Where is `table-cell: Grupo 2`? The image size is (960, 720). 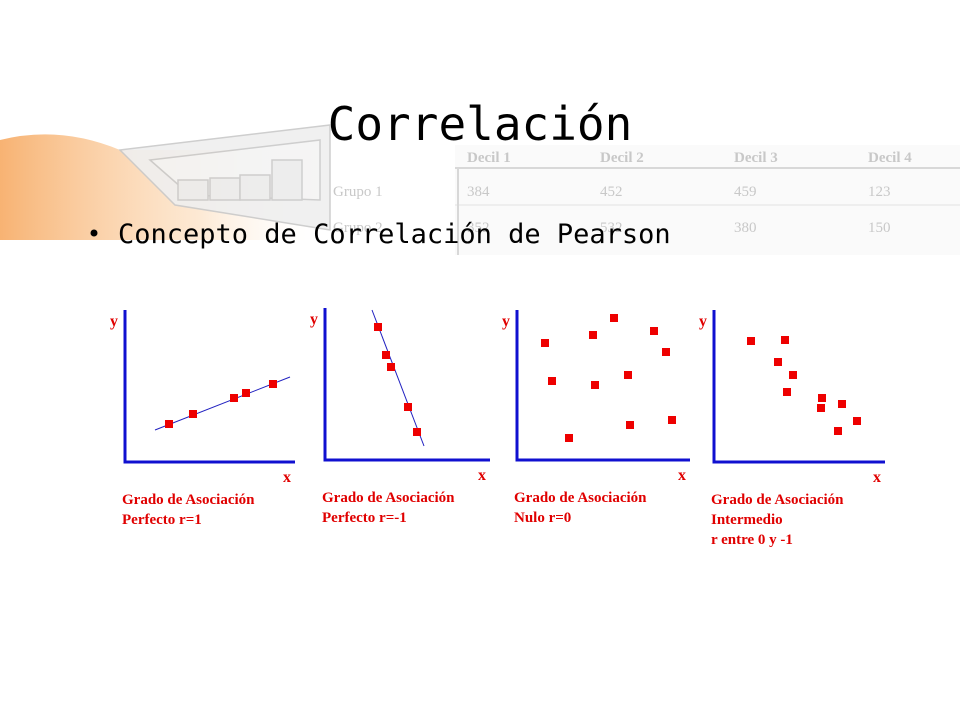 table-cell: Grupo 2 is located at coordinates (358, 228).